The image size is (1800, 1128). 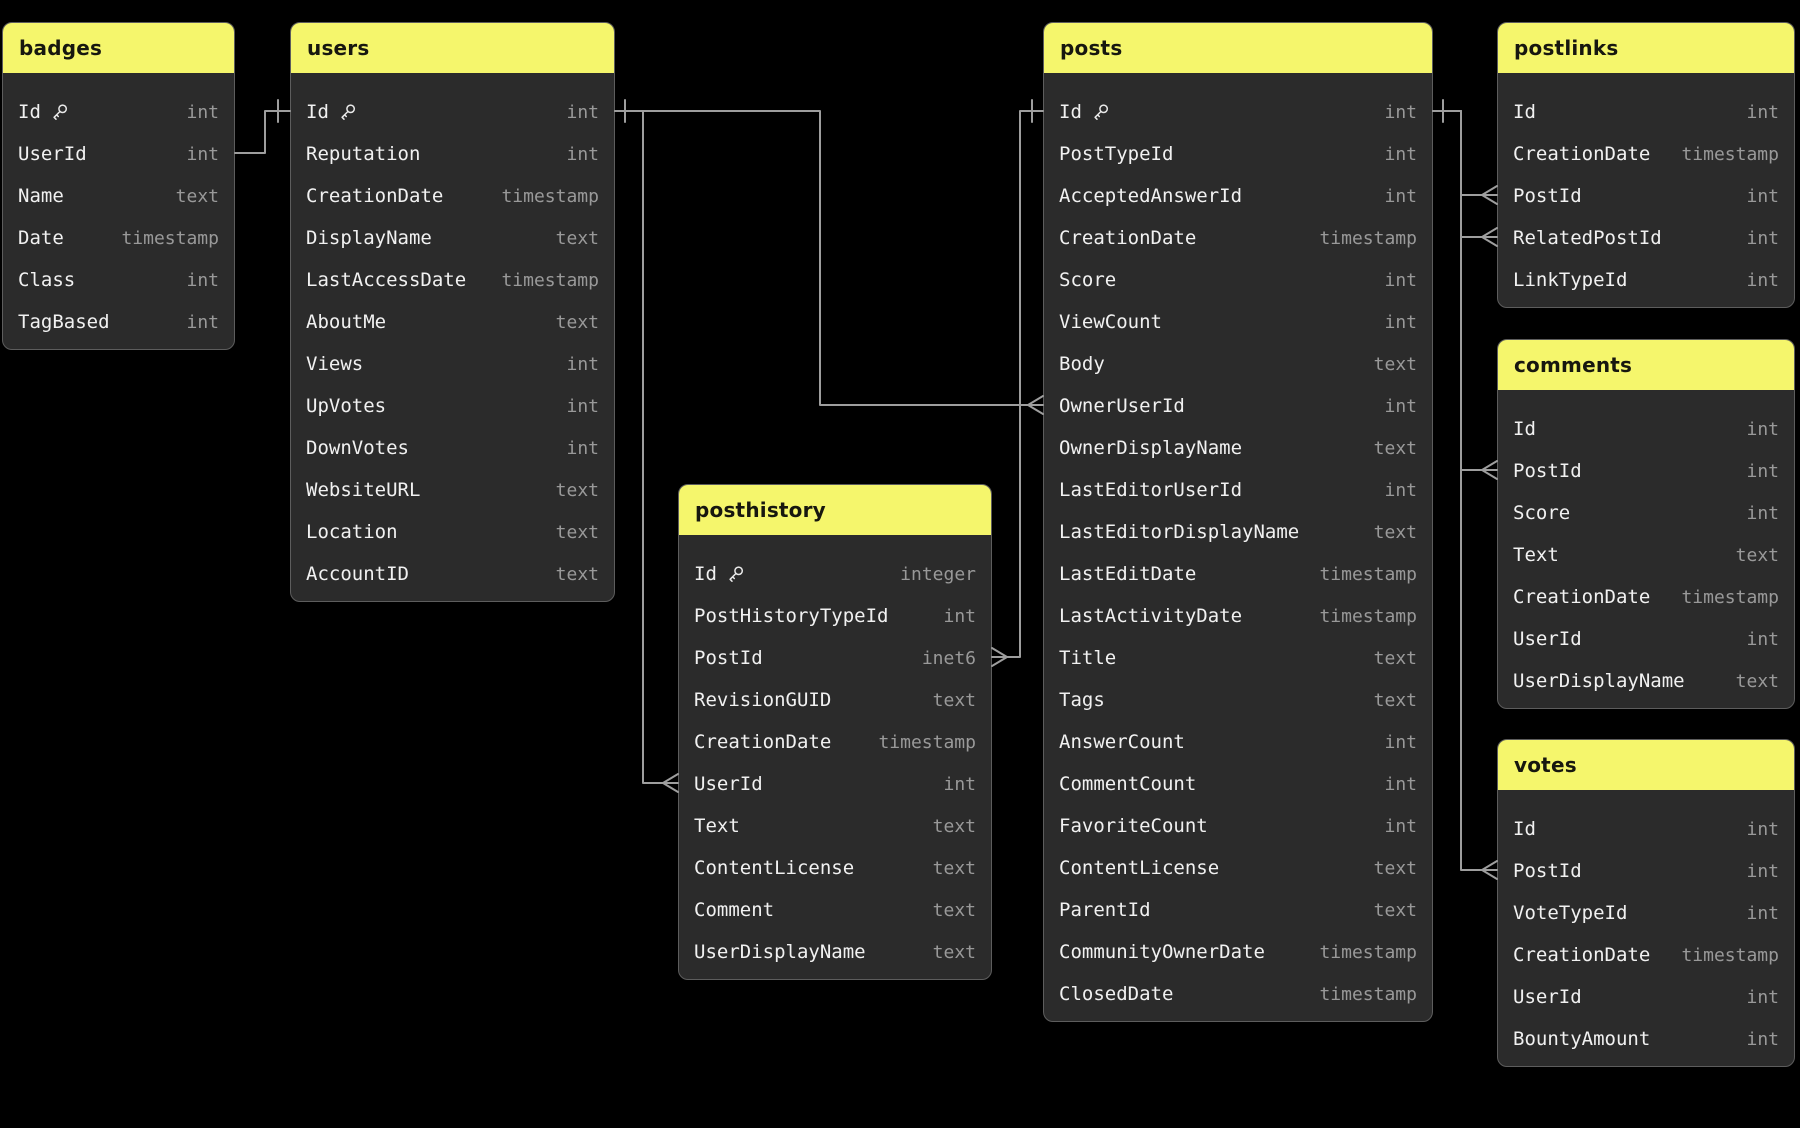 I want to click on field-posthistory-UserDisplayName: UserDisplayName text, so click(x=835, y=952).